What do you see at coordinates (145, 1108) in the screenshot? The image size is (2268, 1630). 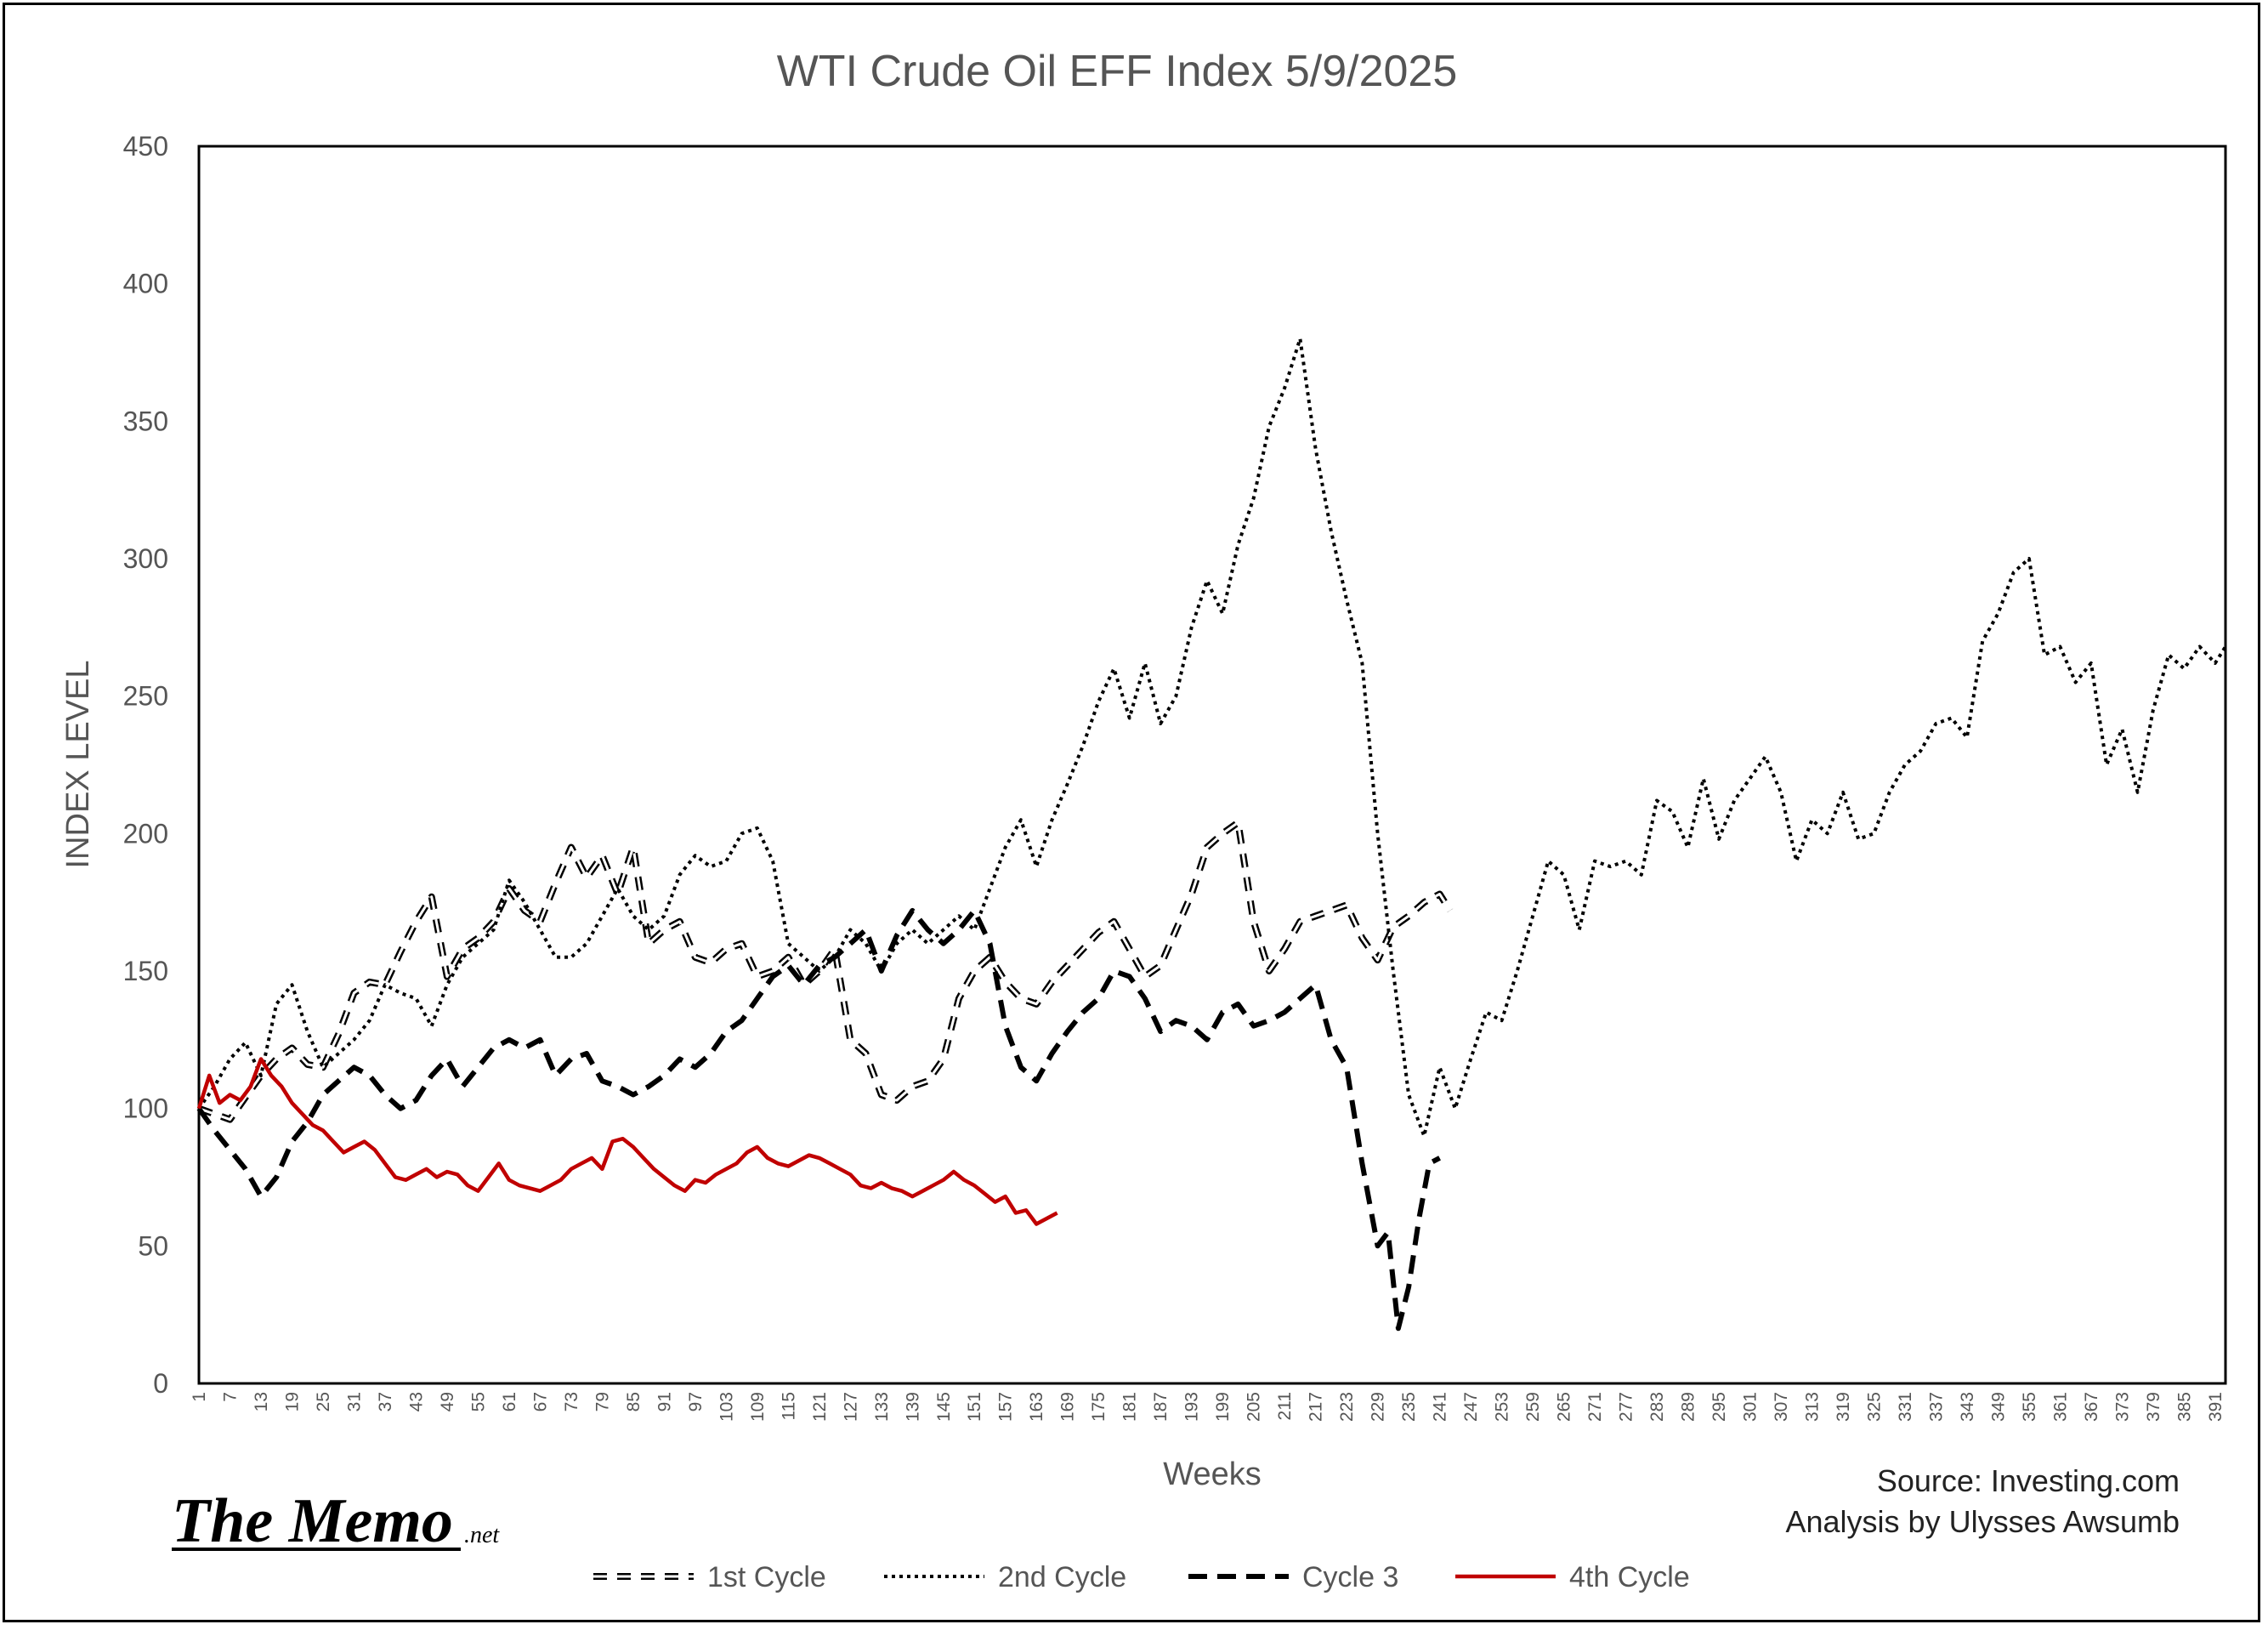 I see `y-tick-label: 100` at bounding box center [145, 1108].